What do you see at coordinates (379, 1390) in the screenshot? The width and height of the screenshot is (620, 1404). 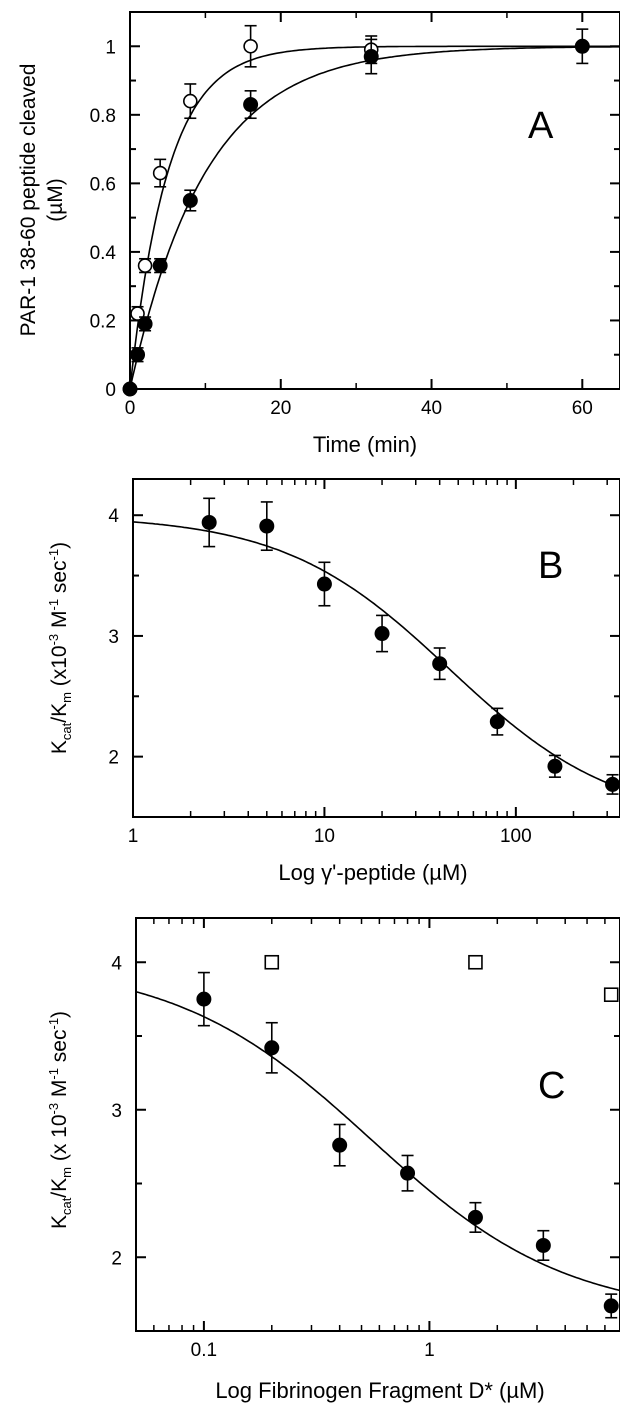 I see `panel-c-x-axis-title: Log Fibrinogen Fragment D* (µM)` at bounding box center [379, 1390].